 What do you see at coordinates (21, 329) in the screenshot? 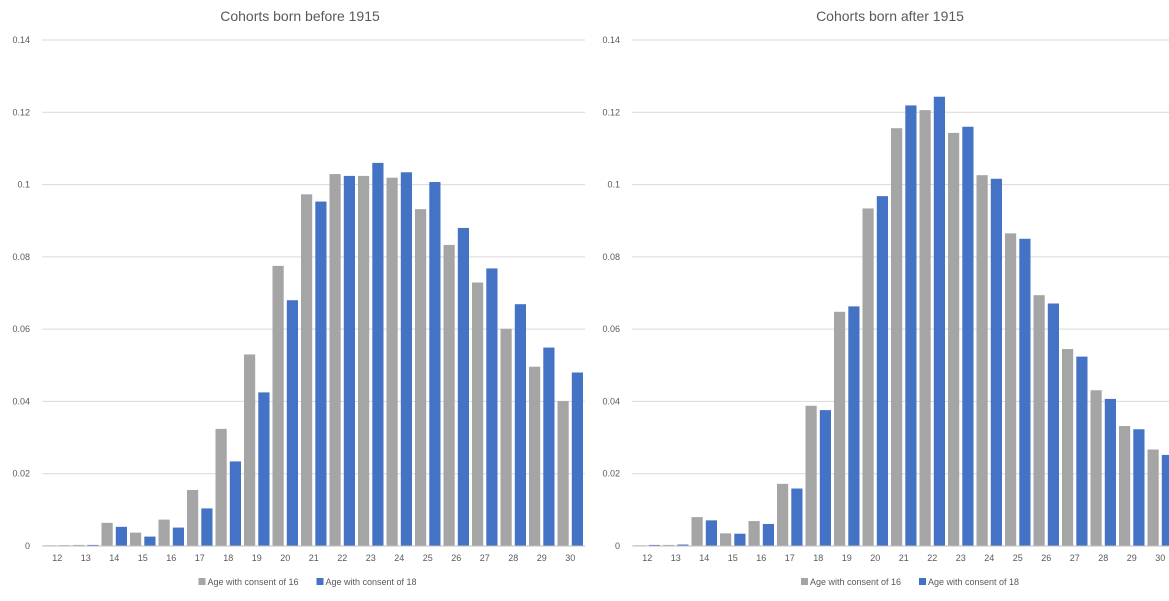
I see `y-tick-label: 0.06` at bounding box center [21, 329].